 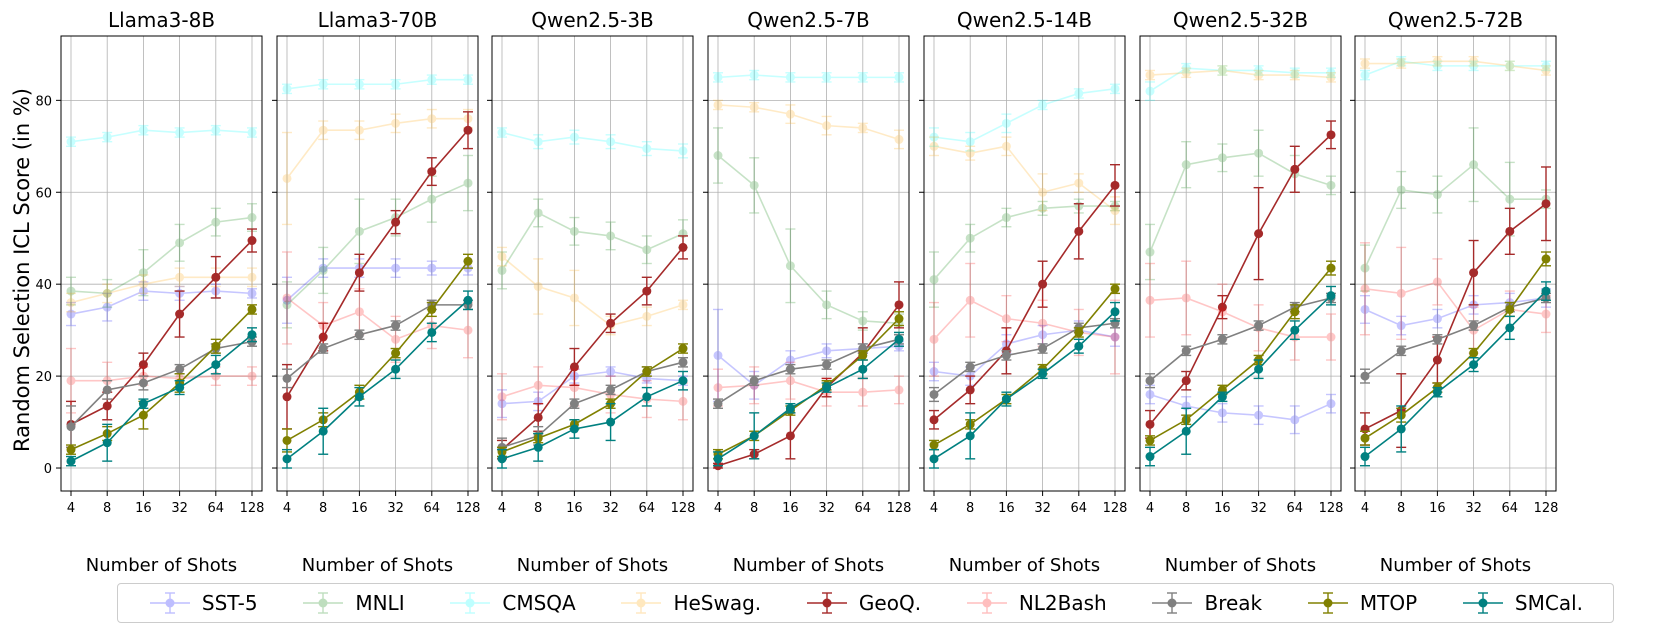 What do you see at coordinates (1388, 603) in the screenshot?
I see `legend-label-mtop: MTOP` at bounding box center [1388, 603].